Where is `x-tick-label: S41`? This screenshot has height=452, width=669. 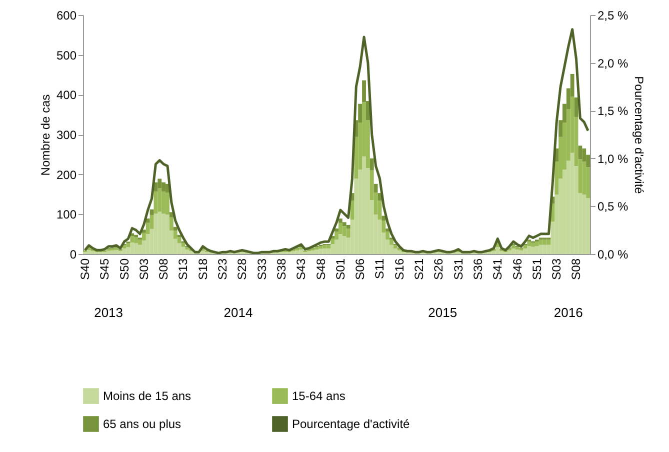
x-tick-label: S41 is located at coordinates (497, 269).